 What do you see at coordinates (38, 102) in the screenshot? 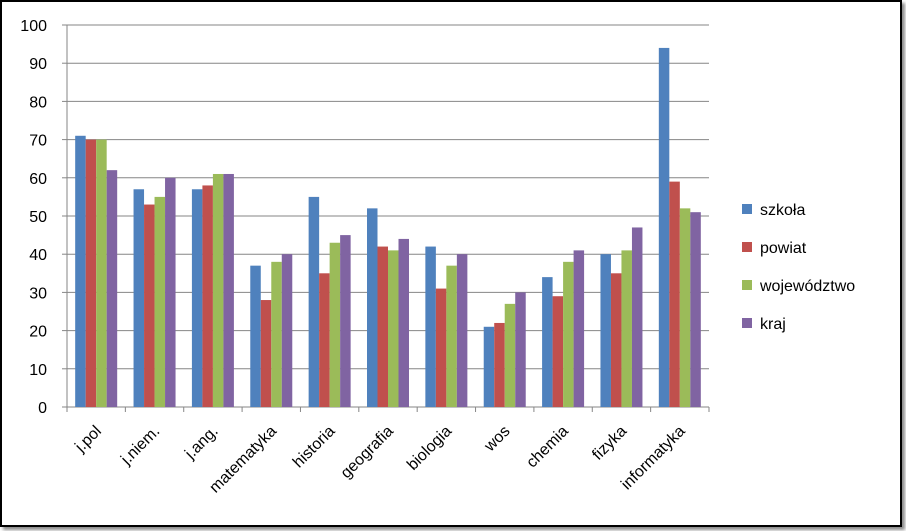
I see `y-tick-label: 80` at bounding box center [38, 102].